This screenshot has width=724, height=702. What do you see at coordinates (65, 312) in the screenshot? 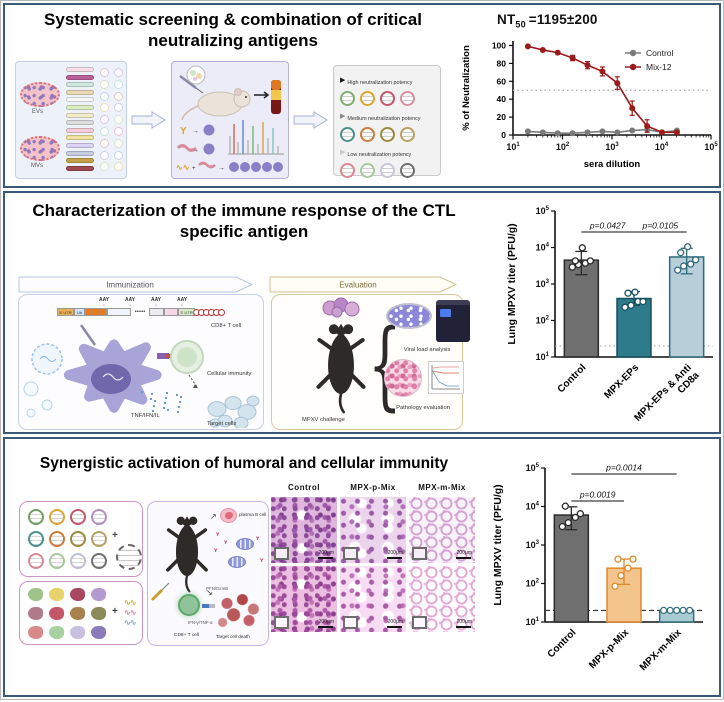
I see `utr5-segment: 5' UTR` at bounding box center [65, 312].